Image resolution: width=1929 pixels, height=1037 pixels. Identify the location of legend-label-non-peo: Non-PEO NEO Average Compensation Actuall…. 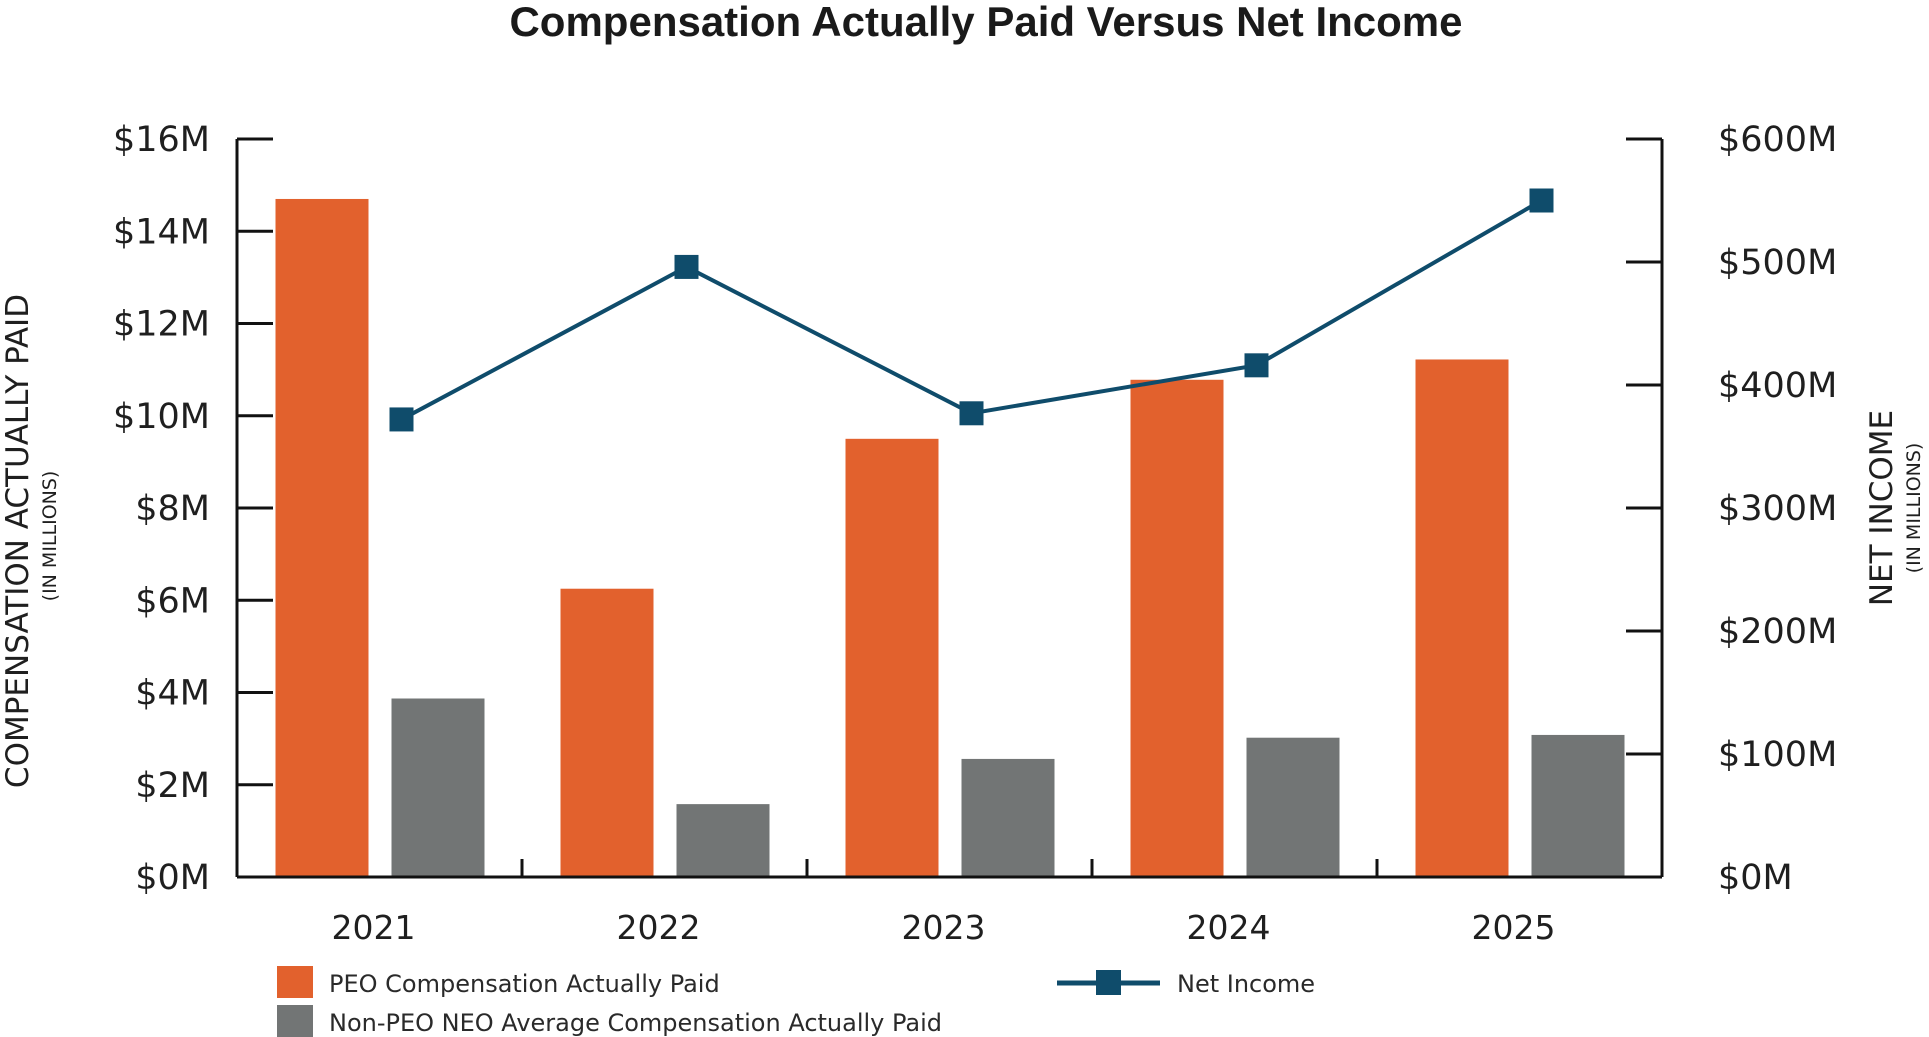
(635, 1023).